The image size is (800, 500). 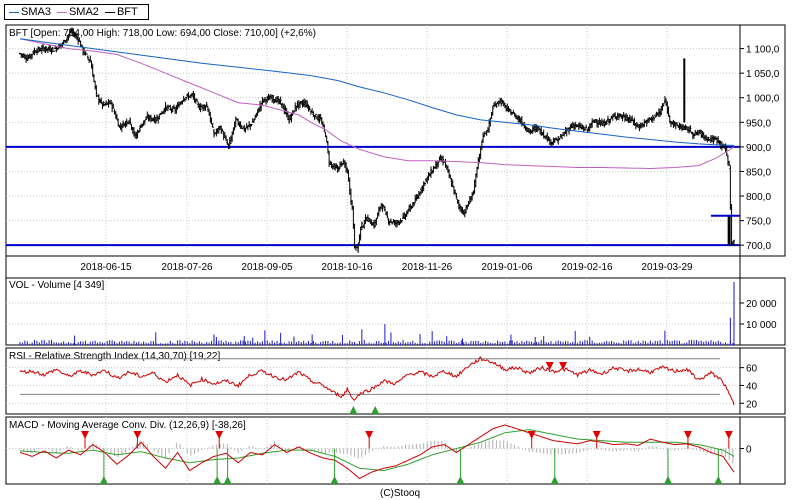 I want to click on y-tick-label: 1 100,0, so click(x=763, y=50).